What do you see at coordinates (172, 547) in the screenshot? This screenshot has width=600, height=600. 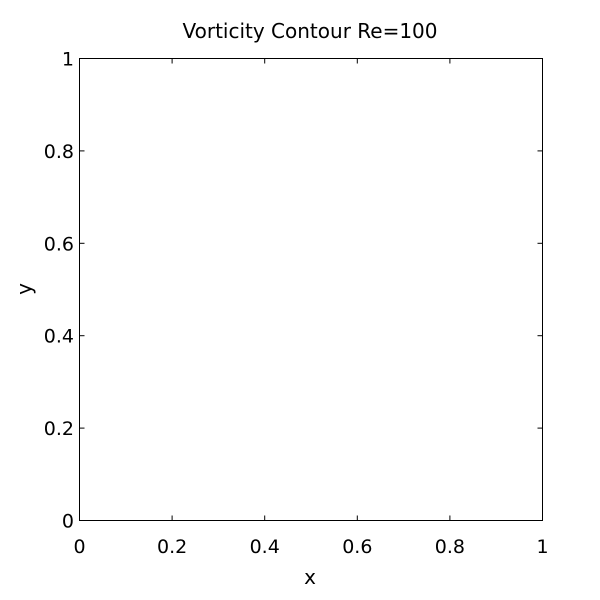 I see `x-tick-label: 0.2` at bounding box center [172, 547].